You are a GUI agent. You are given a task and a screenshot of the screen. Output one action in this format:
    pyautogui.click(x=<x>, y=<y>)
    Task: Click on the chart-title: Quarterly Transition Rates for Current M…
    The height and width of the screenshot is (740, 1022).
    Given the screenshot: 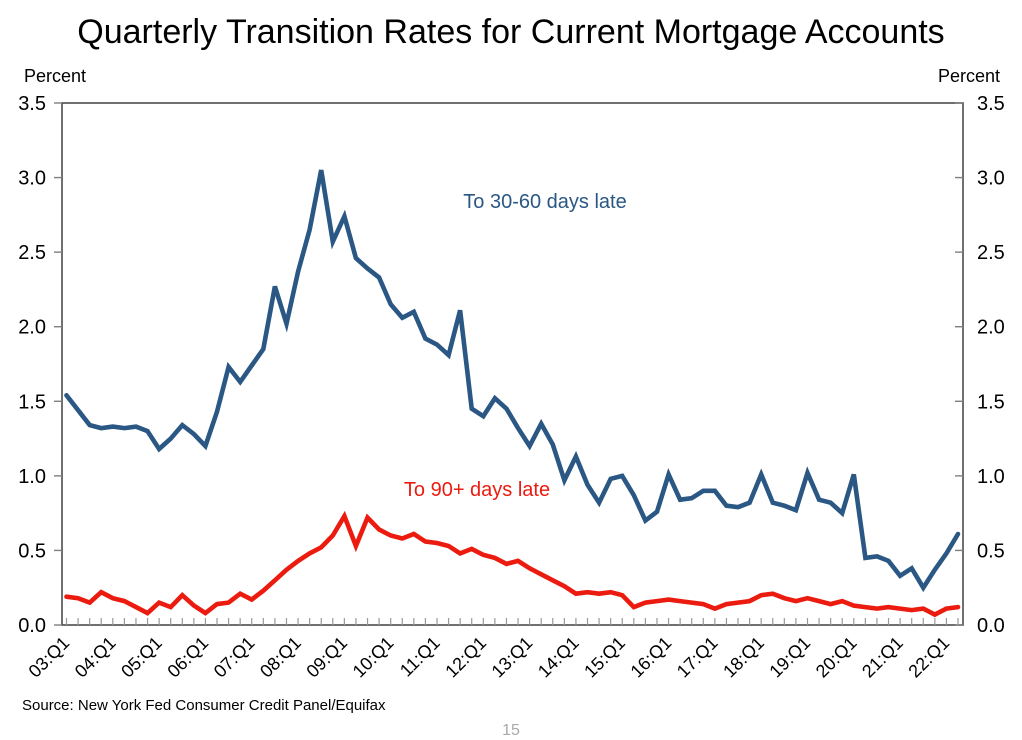 What is the action you would take?
    pyautogui.click(x=511, y=32)
    